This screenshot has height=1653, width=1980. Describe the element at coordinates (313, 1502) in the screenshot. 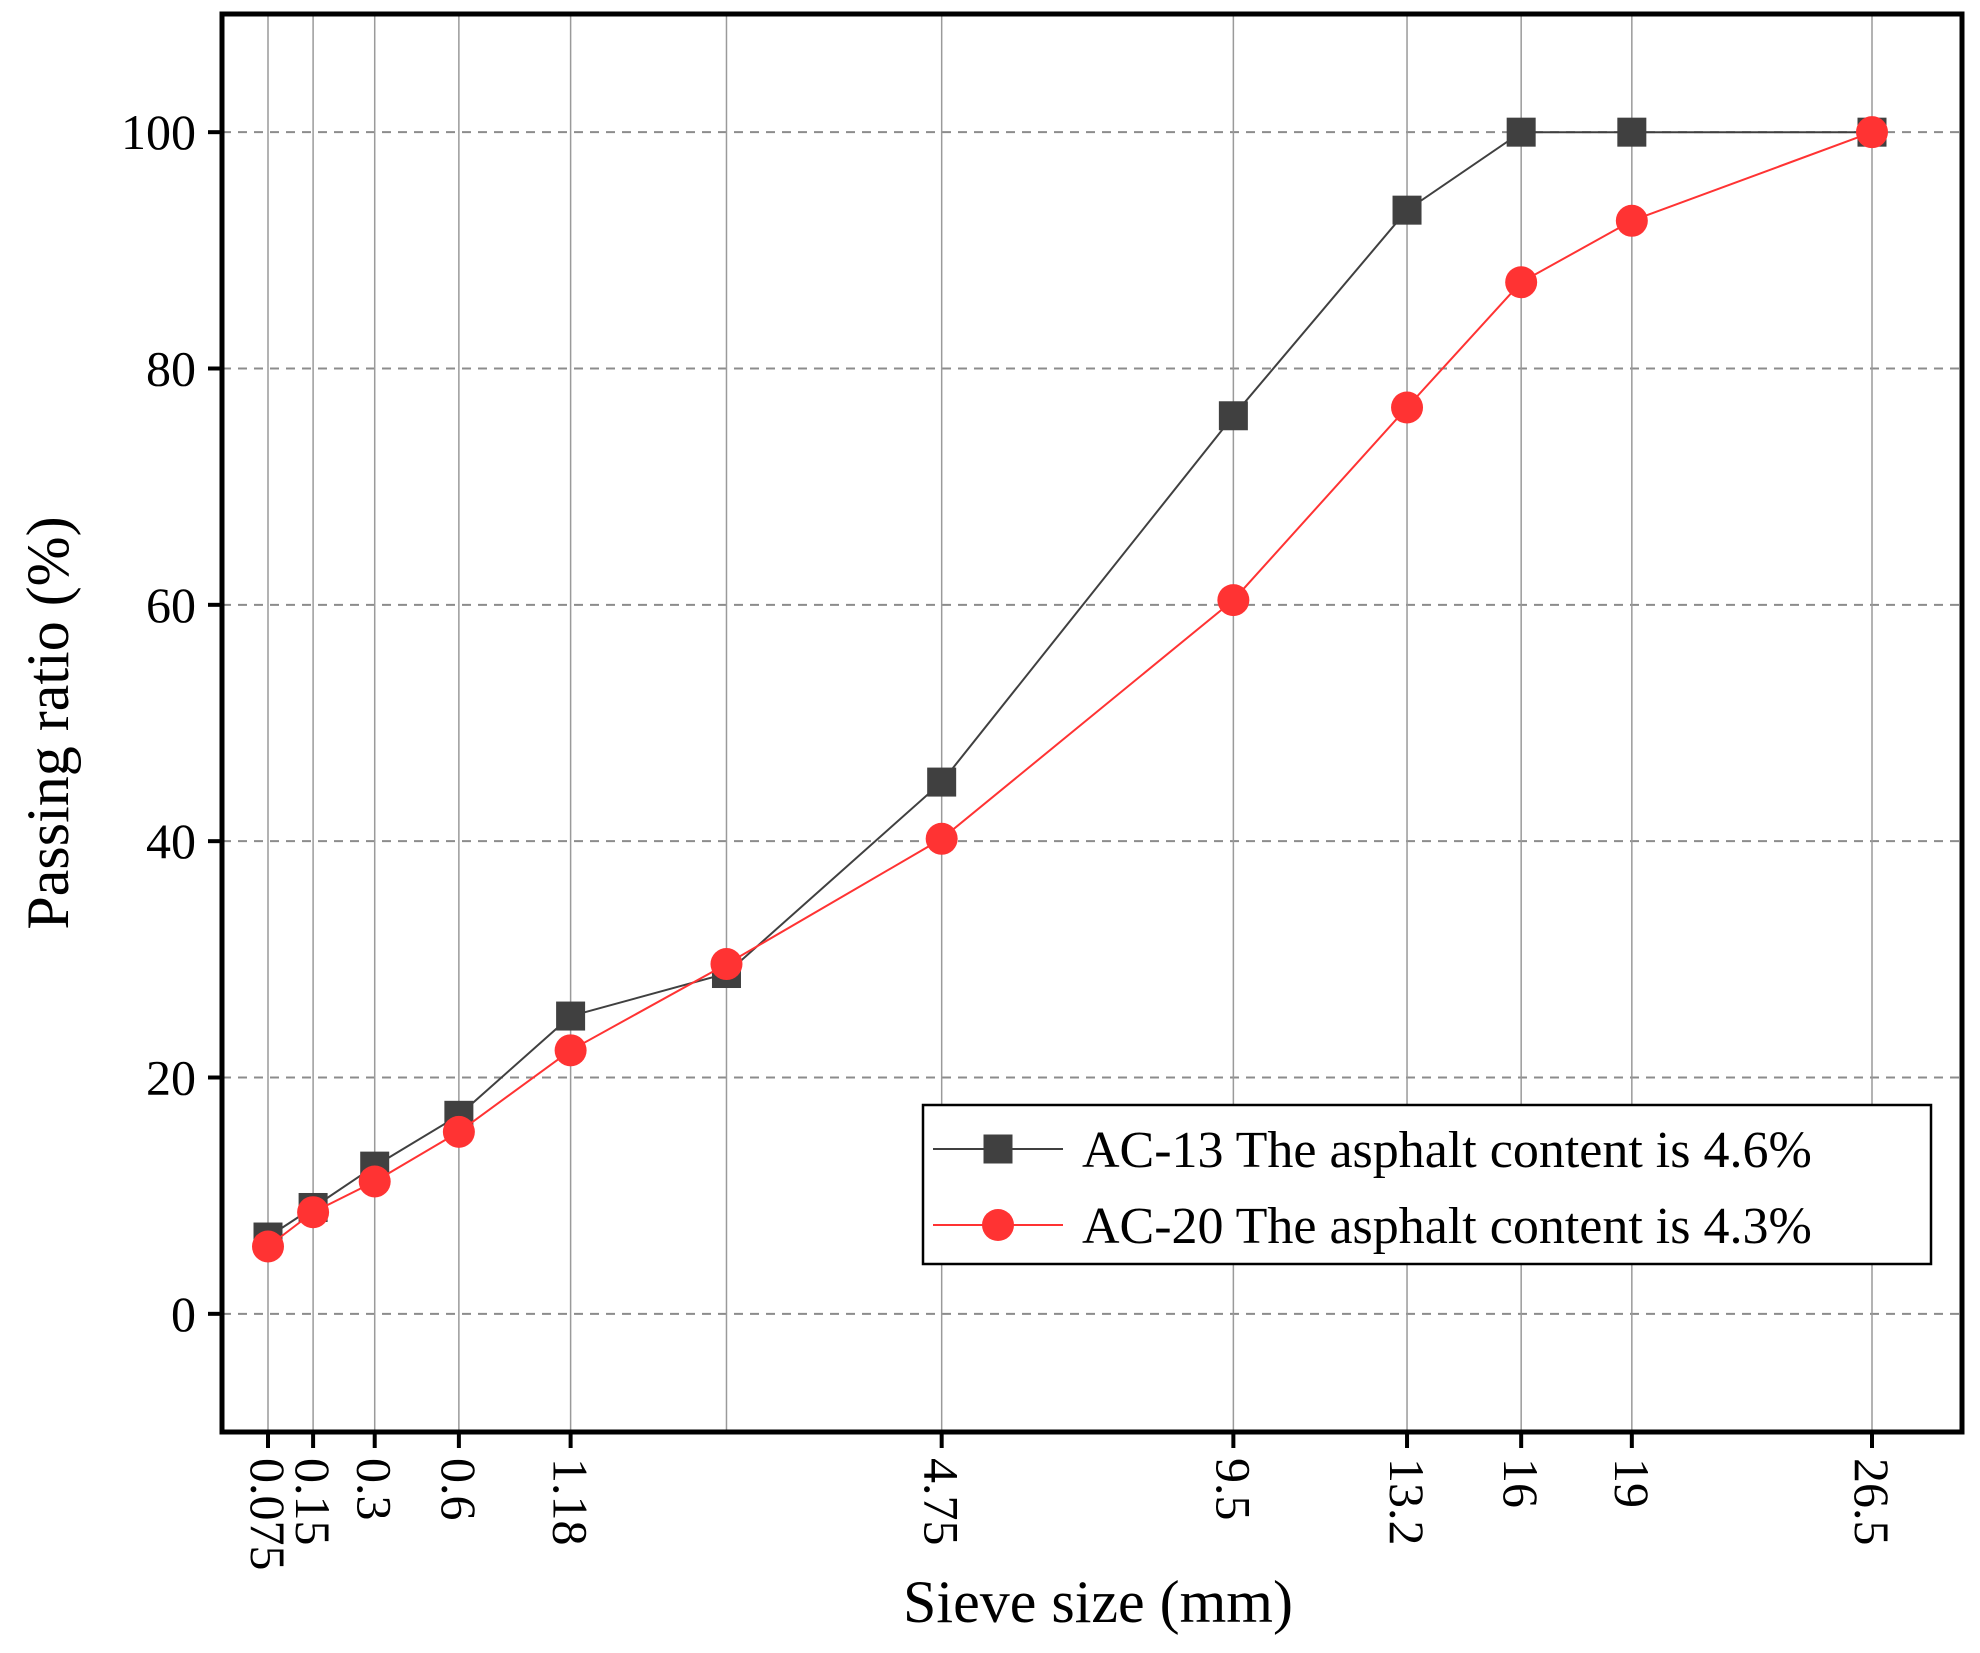

I see `x-tick-label: 0.15` at that location.